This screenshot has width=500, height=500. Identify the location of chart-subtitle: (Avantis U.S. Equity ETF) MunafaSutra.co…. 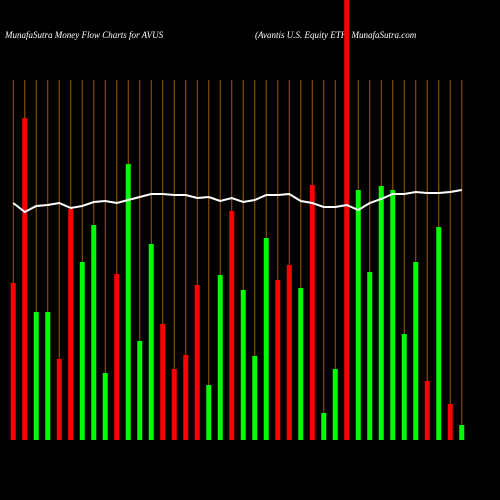
(336, 35).